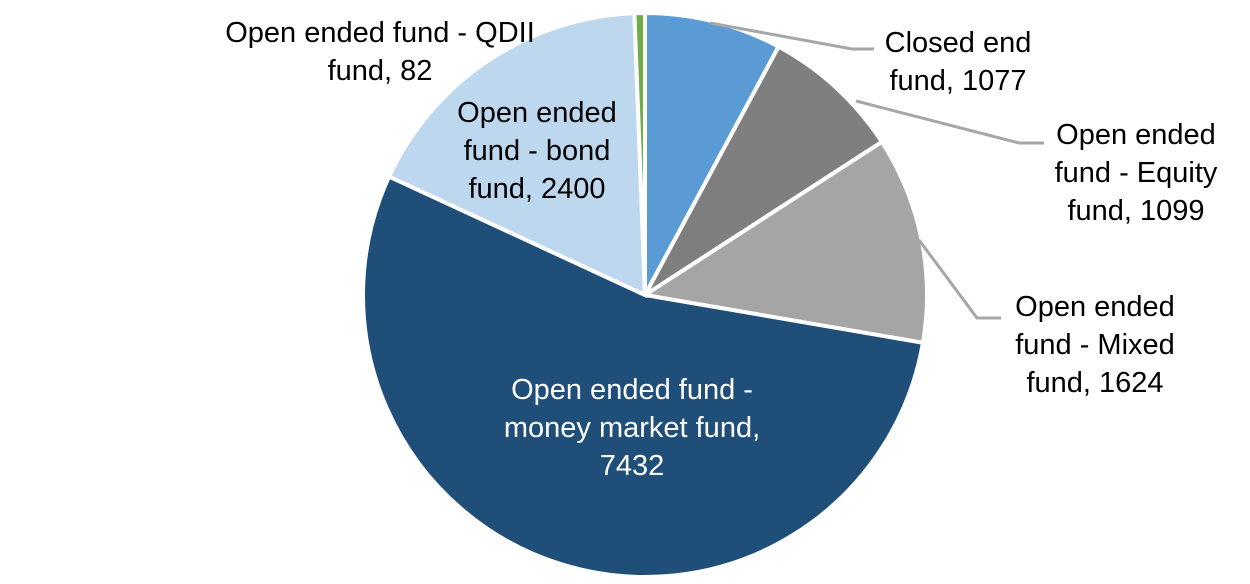 The height and width of the screenshot is (584, 1250). I want to click on pie-slice-open-ended-fund-equity-fund, so click(764, 170).